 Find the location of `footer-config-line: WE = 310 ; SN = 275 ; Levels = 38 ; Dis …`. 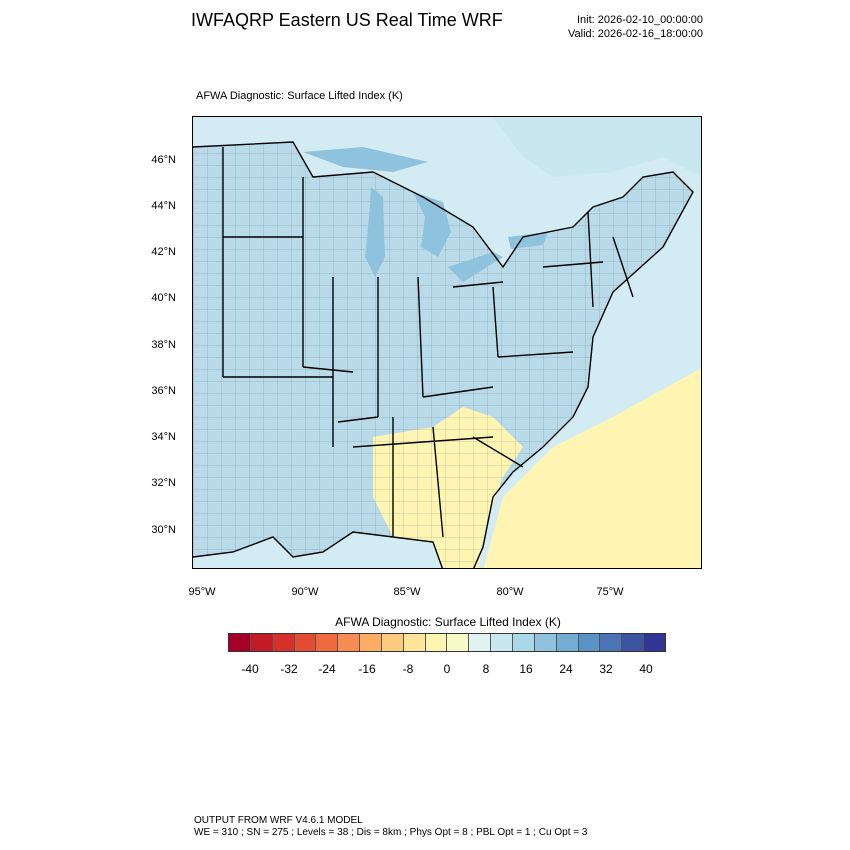

footer-config-line: WE = 310 ; SN = 275 ; Levels = 38 ; Dis … is located at coordinates (391, 832).